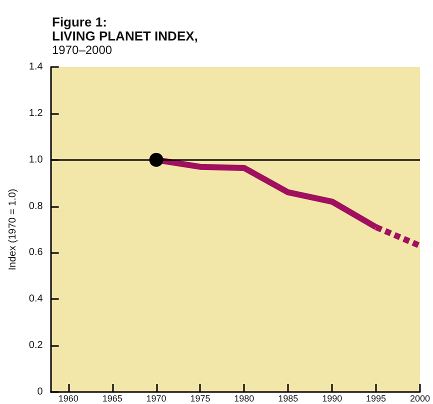  I want to click on x-tick-label: 1985, so click(288, 399).